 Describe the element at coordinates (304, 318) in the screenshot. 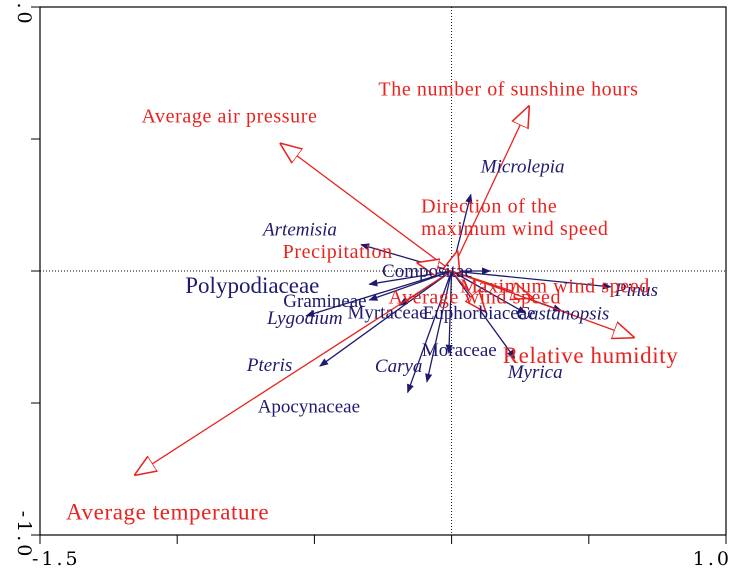

I see `species-label-lygodium: Lygodium` at that location.